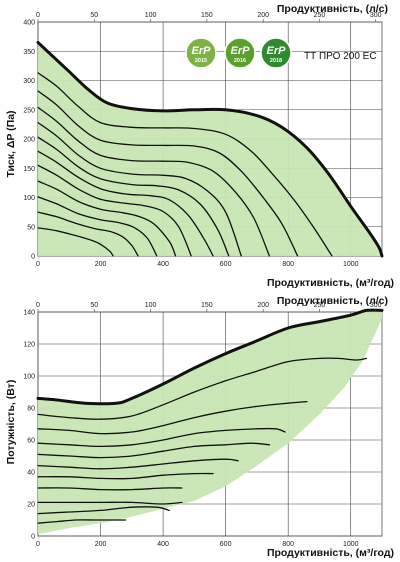  I want to click on y-tick-label: 200, so click(29, 140).